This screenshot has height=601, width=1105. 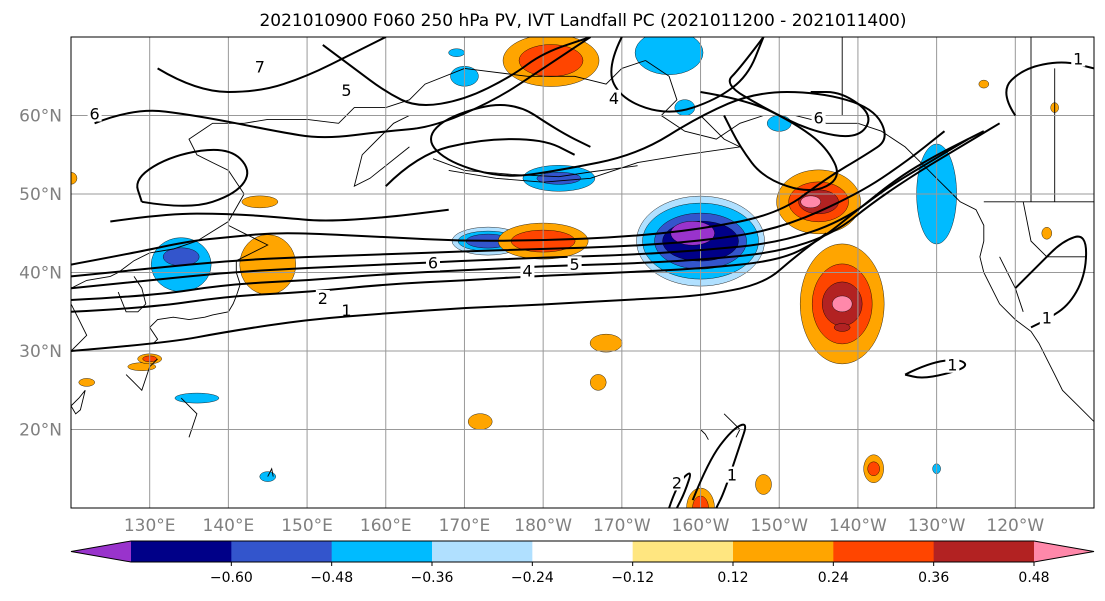 What do you see at coordinates (386, 526) in the screenshot?
I see `longitude-label: 160°E` at bounding box center [386, 526].